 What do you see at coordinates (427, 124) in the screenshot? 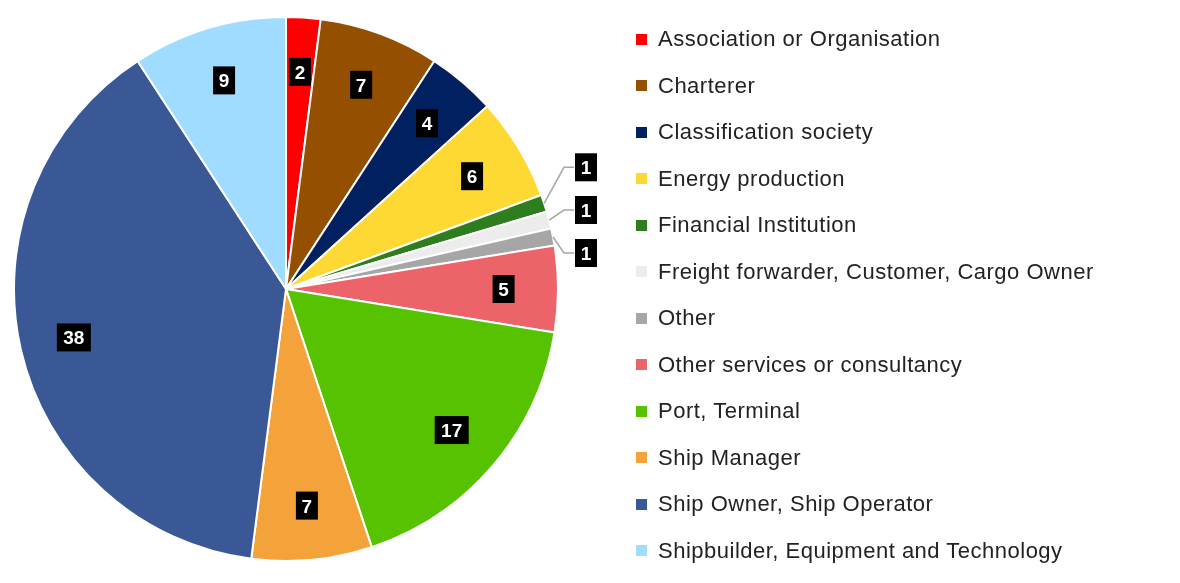
I see `data-label: 4` at bounding box center [427, 124].